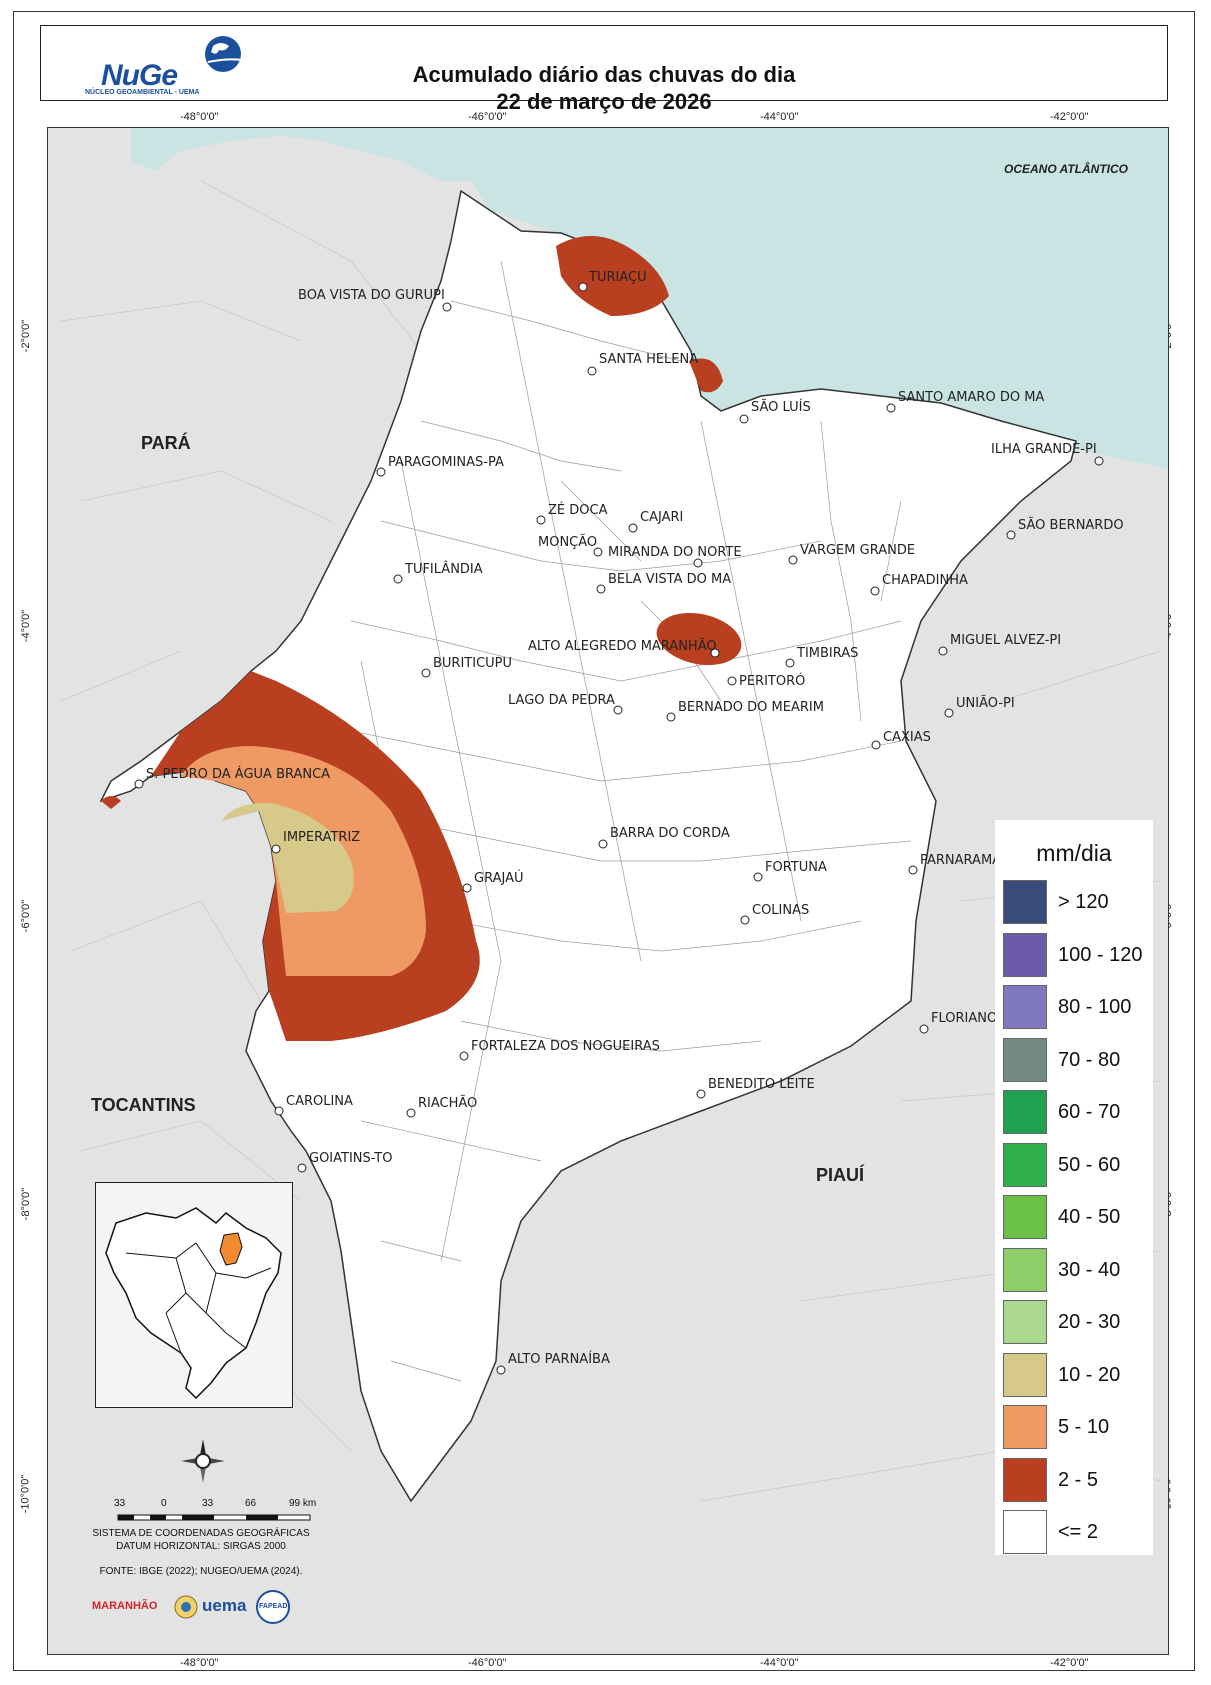 The width and height of the screenshot is (1211, 1685). Describe the element at coordinates (840, 1174) in the screenshot. I see `state-label-piaui: PIAUÍ` at that location.